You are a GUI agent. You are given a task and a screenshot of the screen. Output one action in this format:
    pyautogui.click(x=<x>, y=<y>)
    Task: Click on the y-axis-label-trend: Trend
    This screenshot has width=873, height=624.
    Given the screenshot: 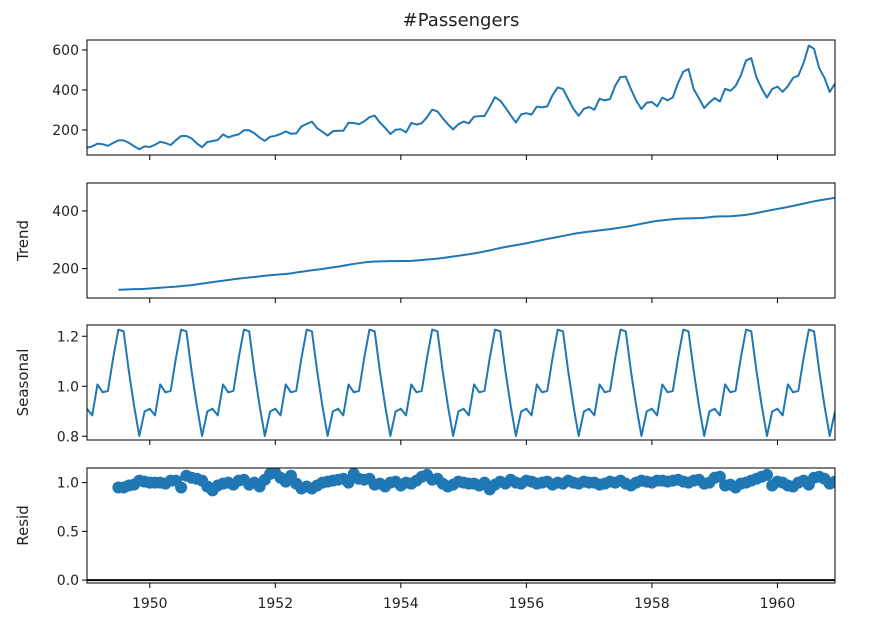 What is the action you would take?
    pyautogui.click(x=23, y=241)
    